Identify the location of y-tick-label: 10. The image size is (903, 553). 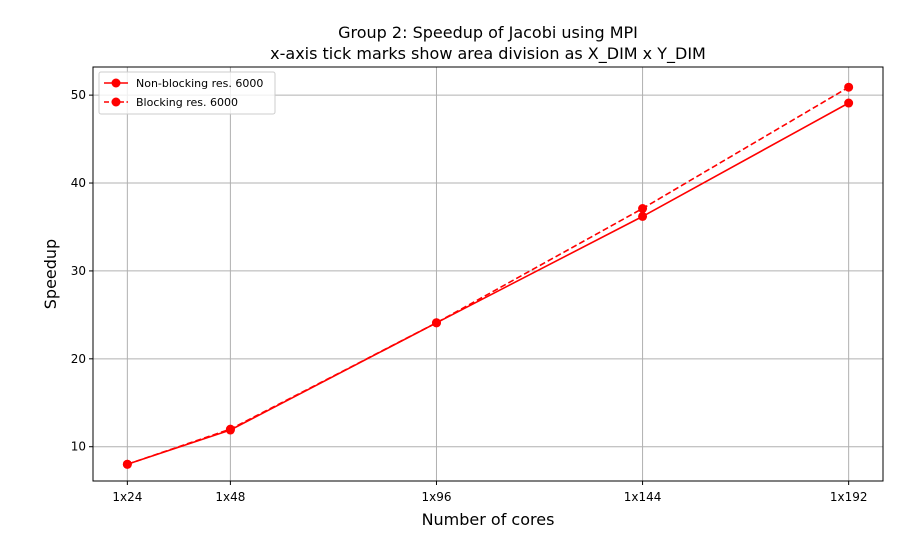
(78, 447).